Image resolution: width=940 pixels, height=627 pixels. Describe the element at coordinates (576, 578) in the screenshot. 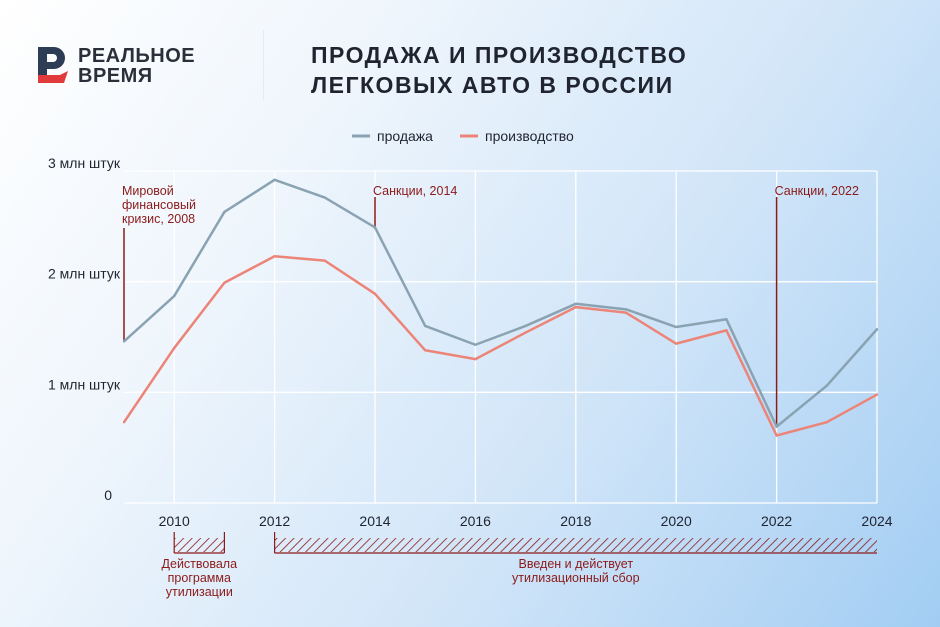

I see `period-label: утилизационный сбор` at that location.